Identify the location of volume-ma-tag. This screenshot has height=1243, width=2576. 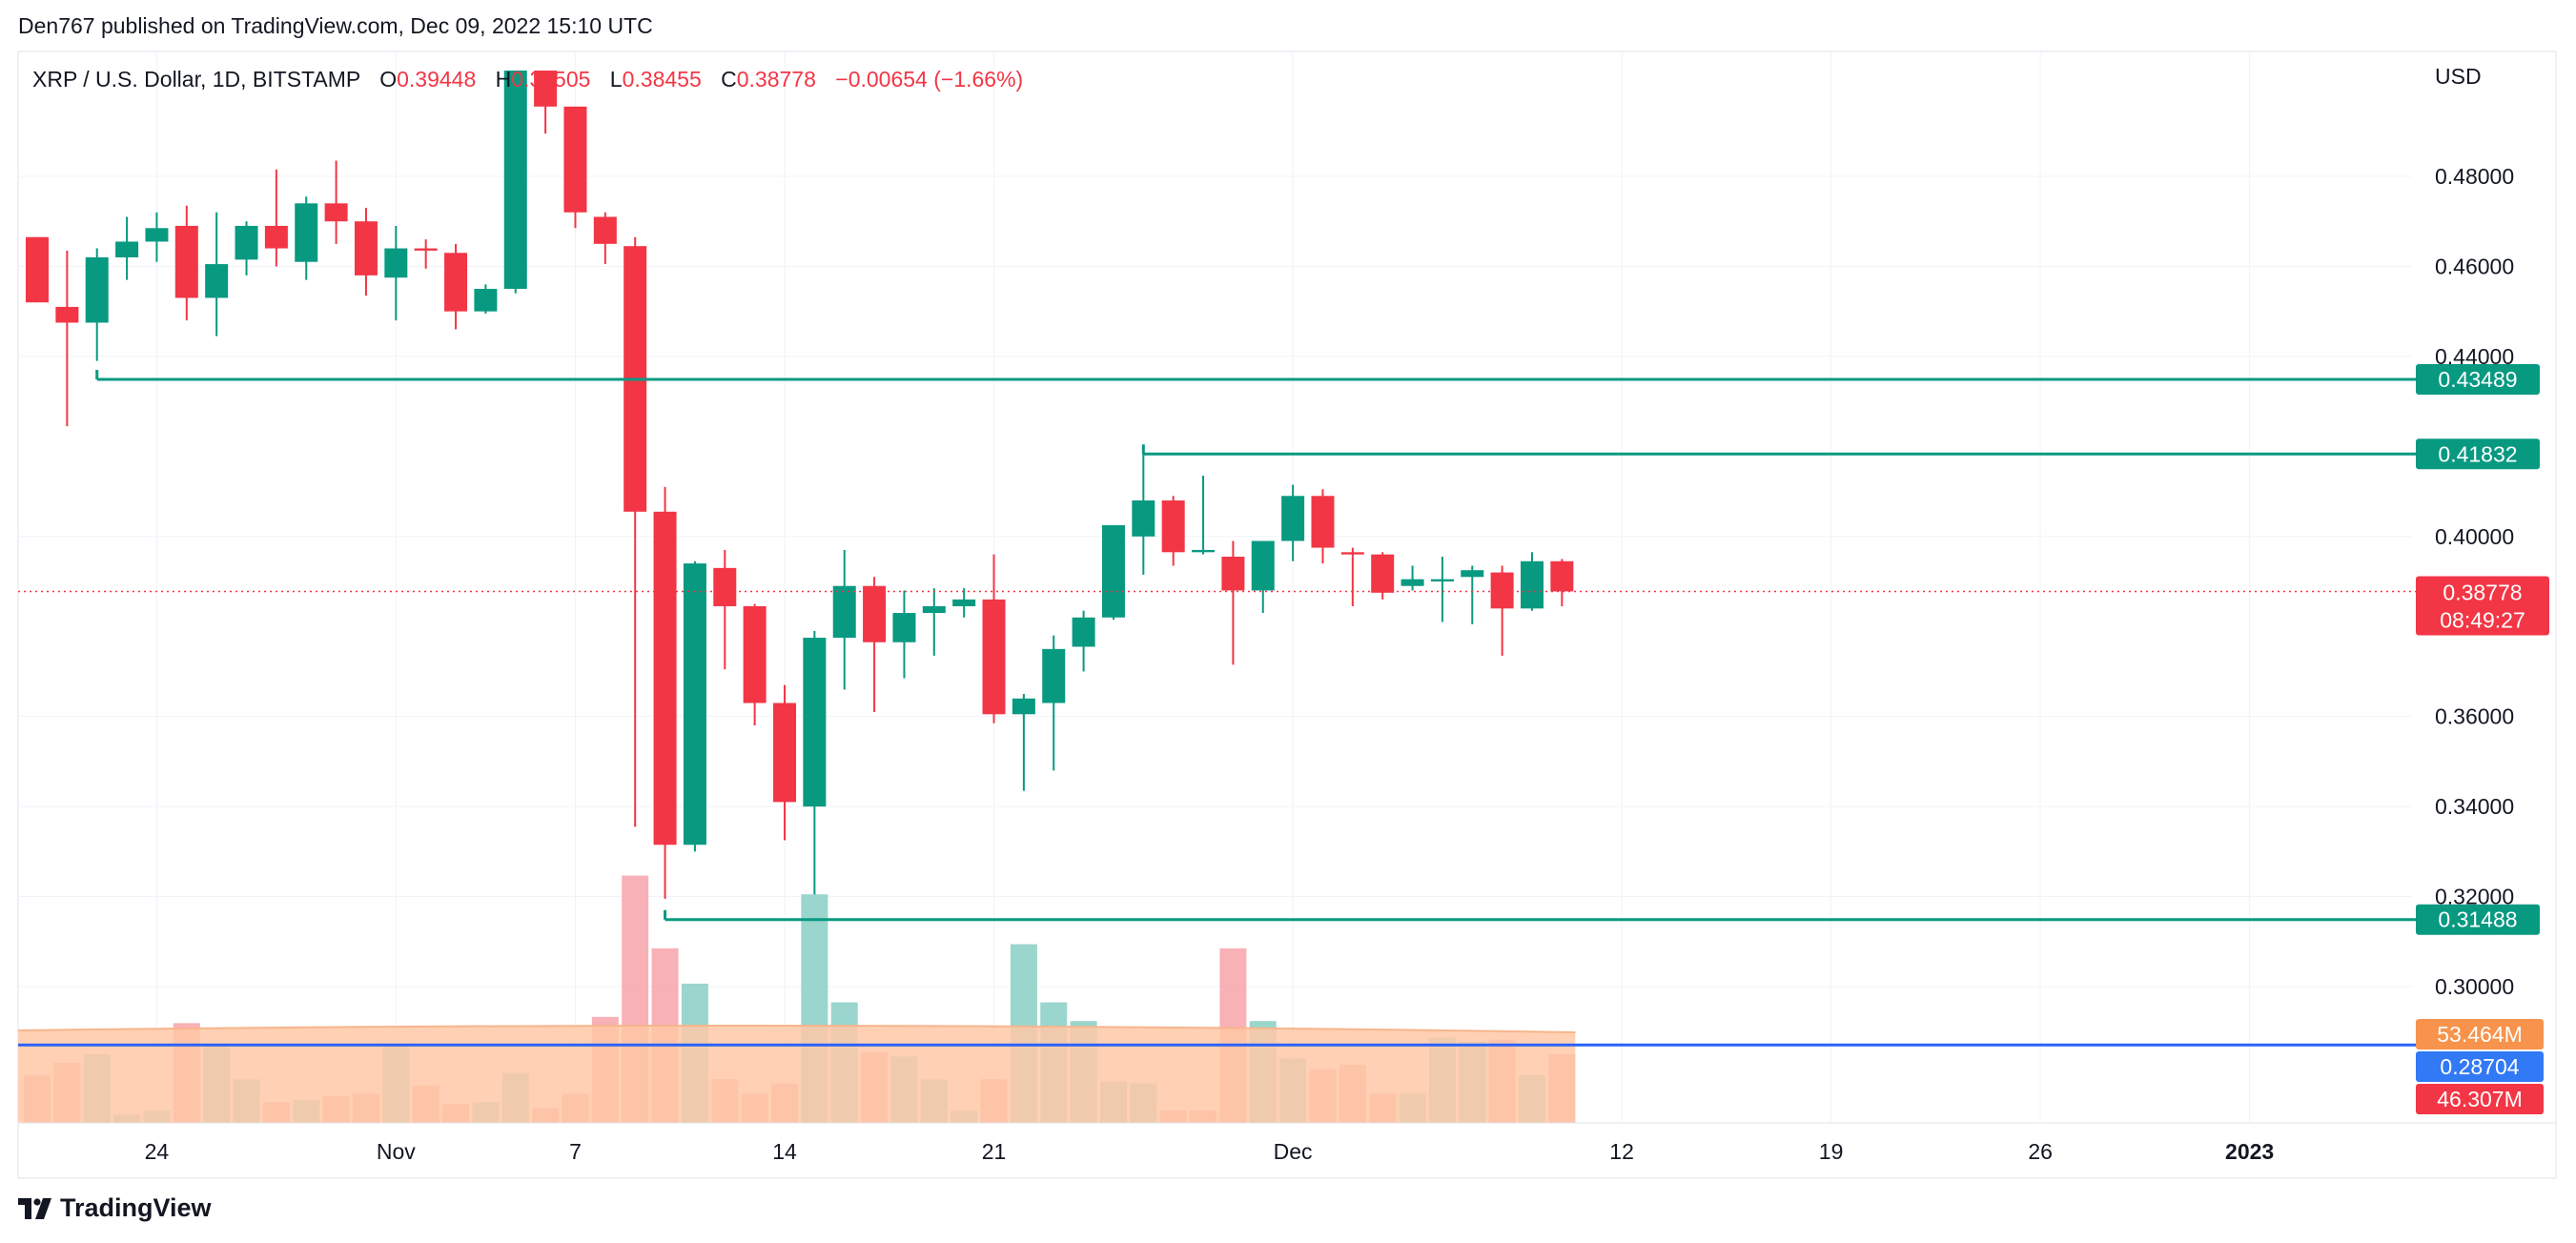
(2480, 1034).